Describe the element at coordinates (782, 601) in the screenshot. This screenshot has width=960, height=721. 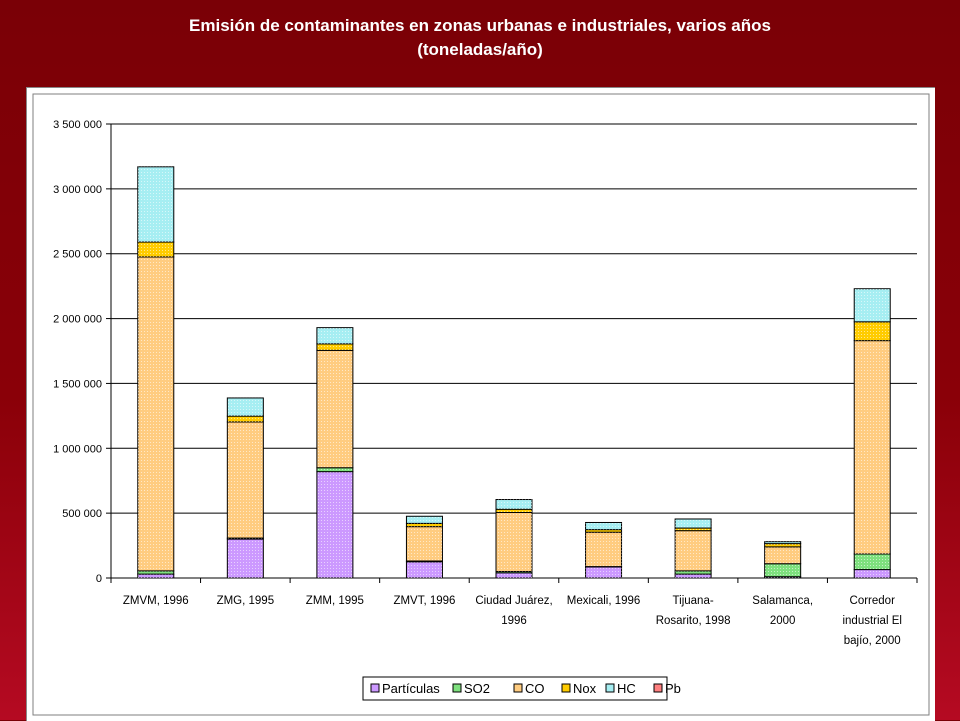
I see `x-tick-label: Salamanca,` at that location.